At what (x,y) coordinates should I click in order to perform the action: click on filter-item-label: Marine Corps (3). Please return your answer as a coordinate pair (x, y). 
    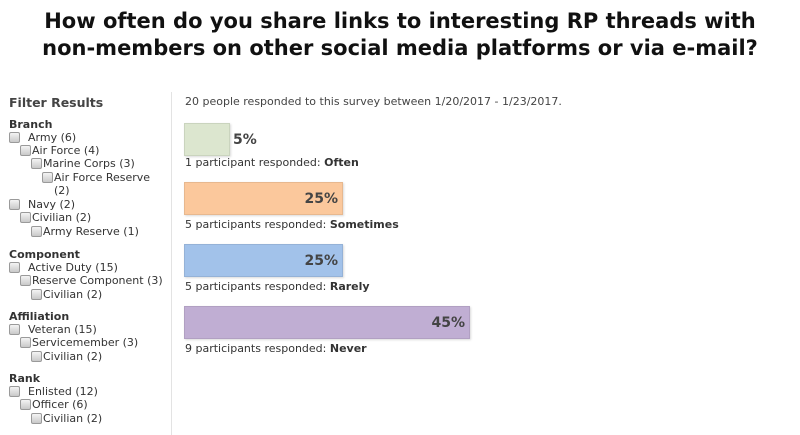
    Looking at the image, I should click on (89, 163).